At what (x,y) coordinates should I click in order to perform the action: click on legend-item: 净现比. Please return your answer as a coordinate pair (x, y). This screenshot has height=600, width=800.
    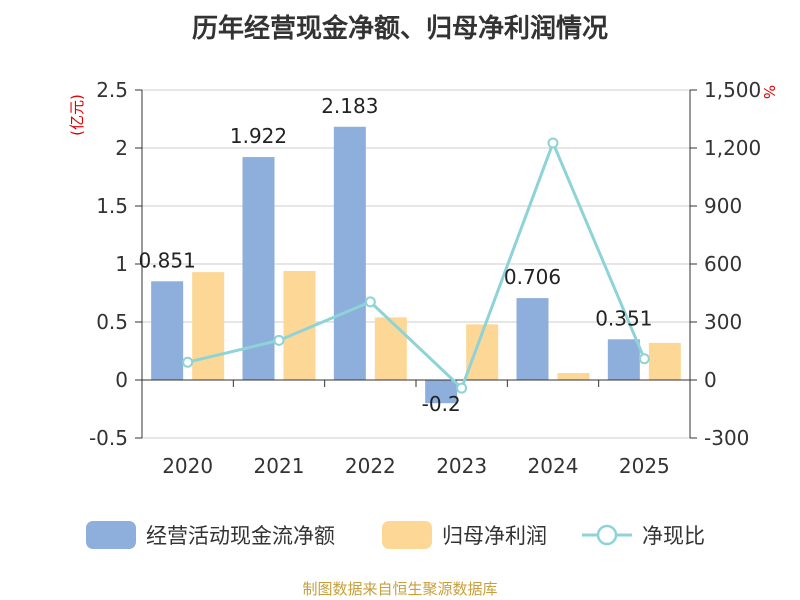
    Looking at the image, I should click on (643, 536).